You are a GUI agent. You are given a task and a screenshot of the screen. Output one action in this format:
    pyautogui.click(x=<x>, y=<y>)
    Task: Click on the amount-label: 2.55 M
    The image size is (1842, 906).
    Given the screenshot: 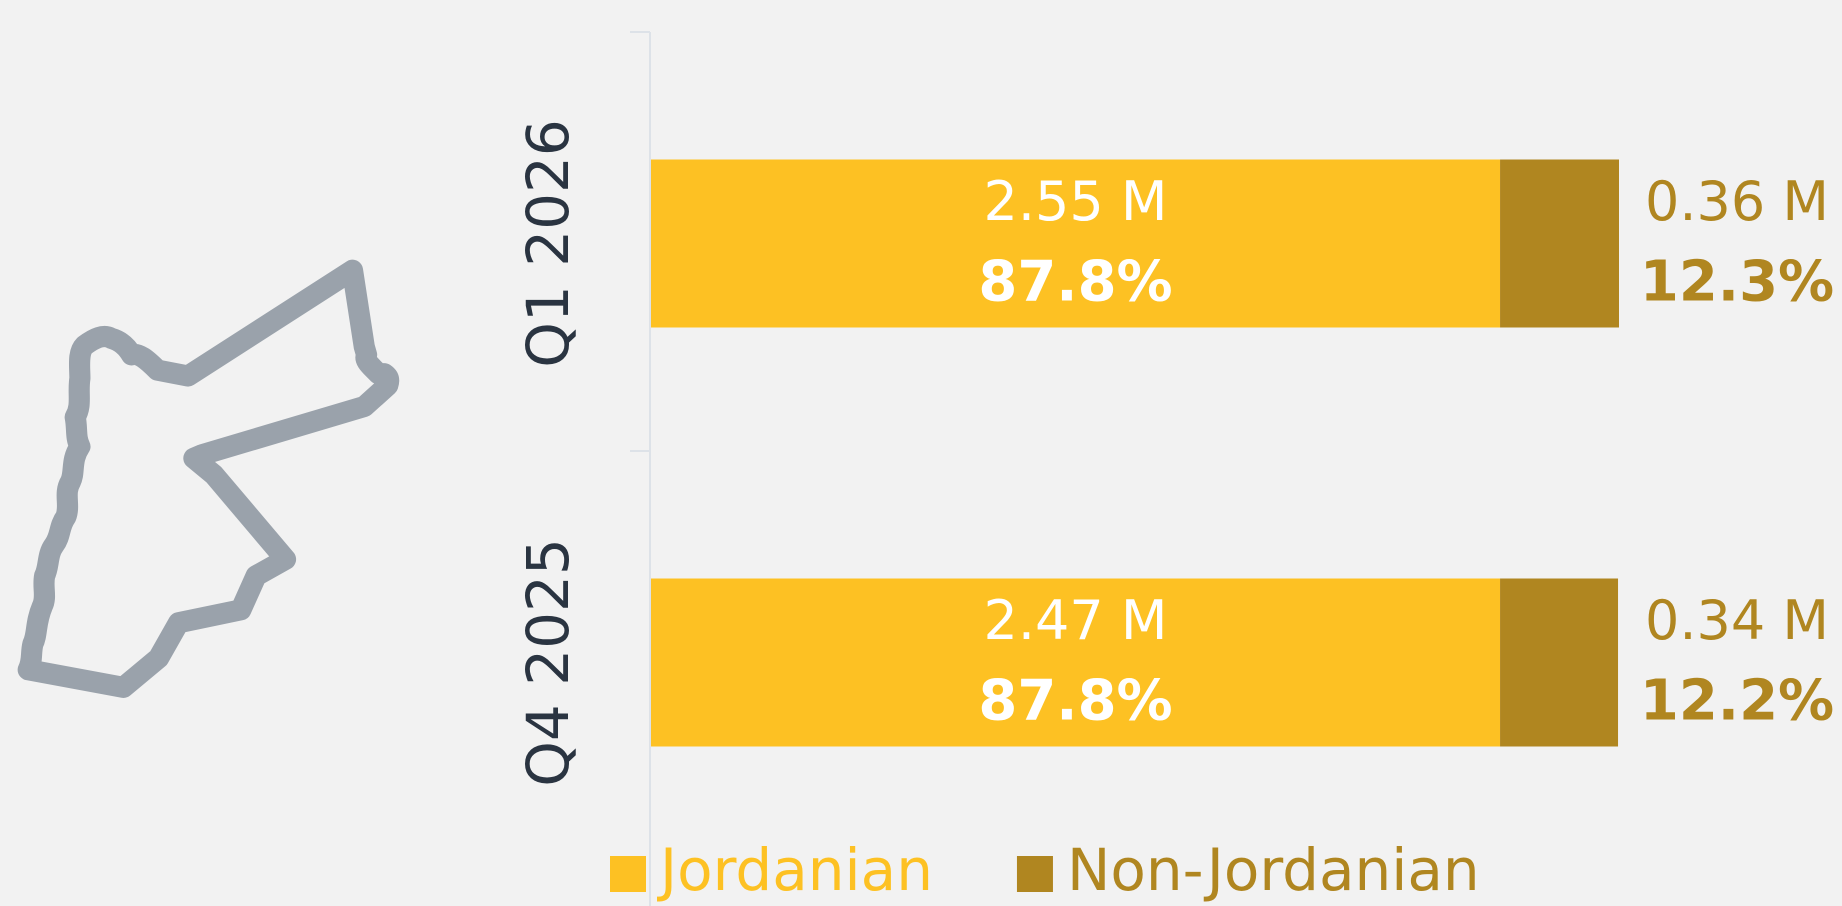 What is the action you would take?
    pyautogui.click(x=1076, y=201)
    